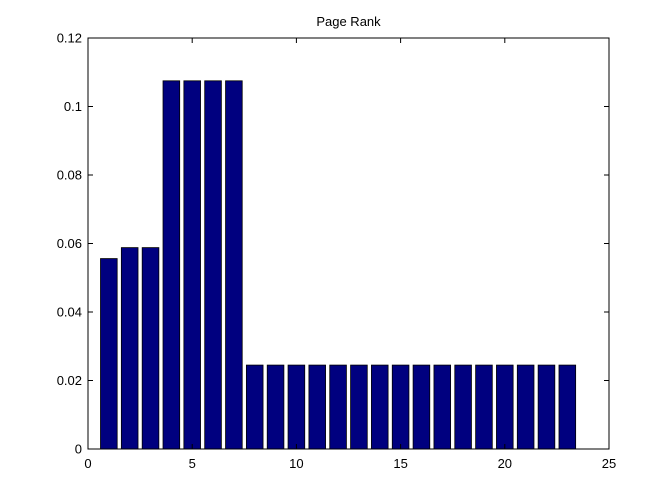 This screenshot has height=504, width=672. I want to click on y-tick-label: 0.12, so click(69, 38).